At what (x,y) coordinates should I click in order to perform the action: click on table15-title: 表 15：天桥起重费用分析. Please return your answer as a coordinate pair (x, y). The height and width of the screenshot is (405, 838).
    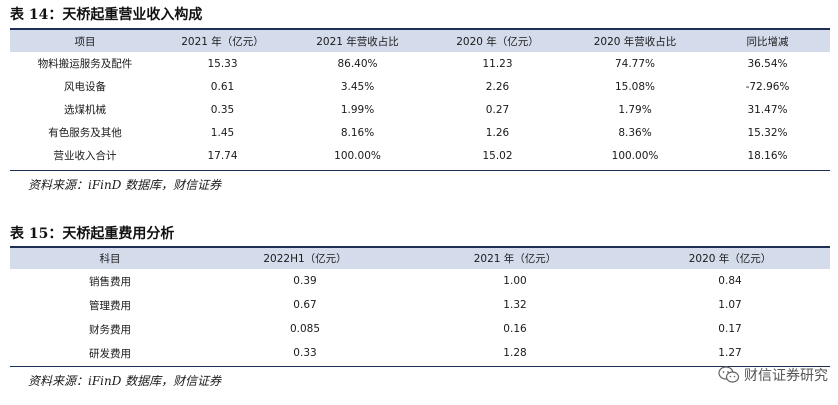
    Looking at the image, I should click on (92, 234).